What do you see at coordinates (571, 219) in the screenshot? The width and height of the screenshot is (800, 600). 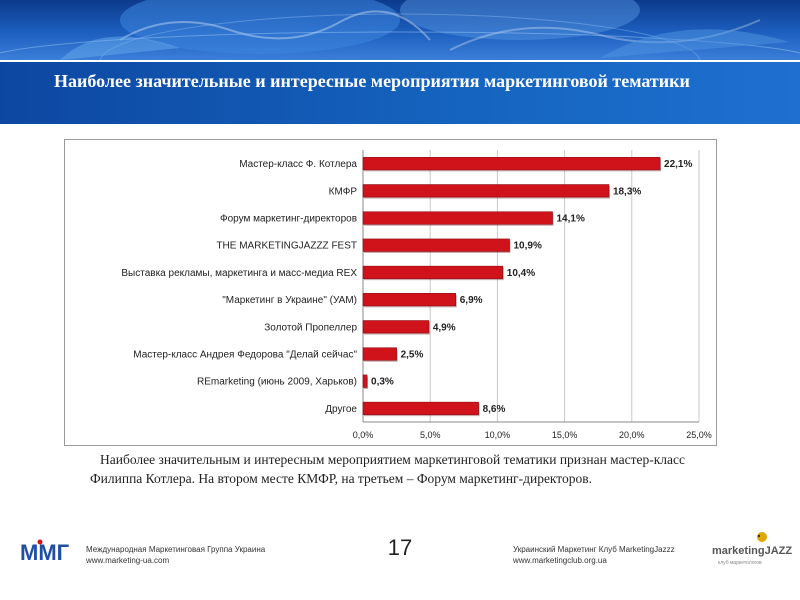 I see `value-label: 14,1%` at bounding box center [571, 219].